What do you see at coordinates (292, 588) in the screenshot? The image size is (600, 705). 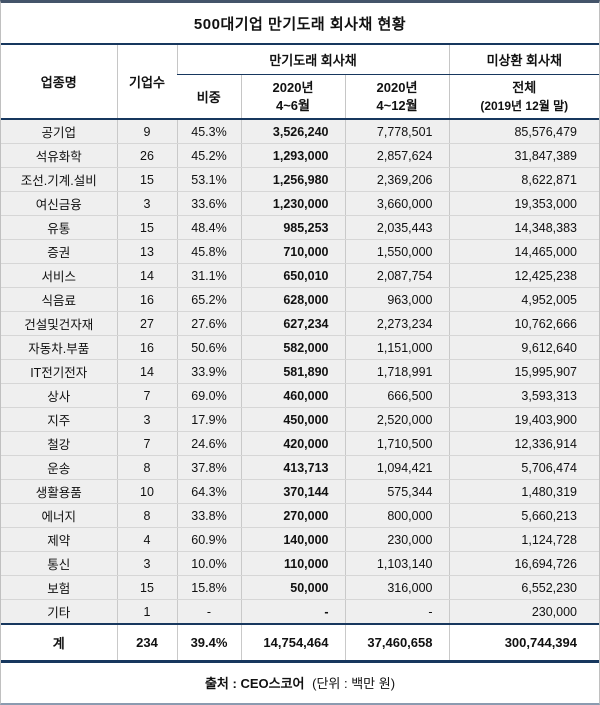 I see `cell-apr-jun: 50,000` at bounding box center [292, 588].